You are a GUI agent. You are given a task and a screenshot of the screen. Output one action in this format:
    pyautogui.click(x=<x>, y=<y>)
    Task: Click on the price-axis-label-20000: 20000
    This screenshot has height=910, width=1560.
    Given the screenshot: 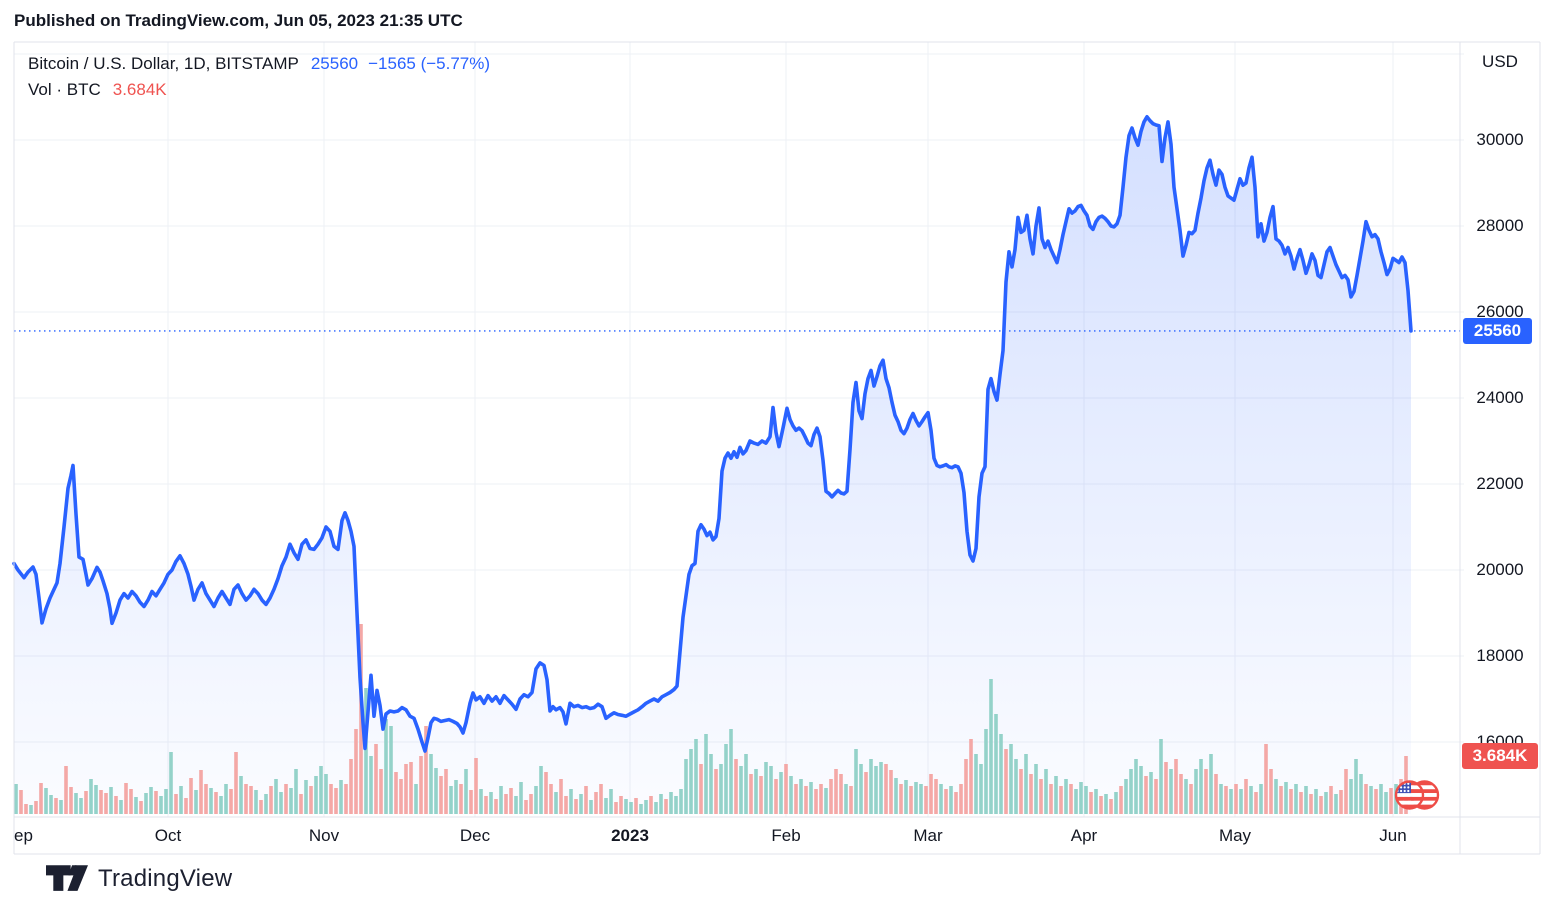 What is the action you would take?
    pyautogui.click(x=1500, y=569)
    